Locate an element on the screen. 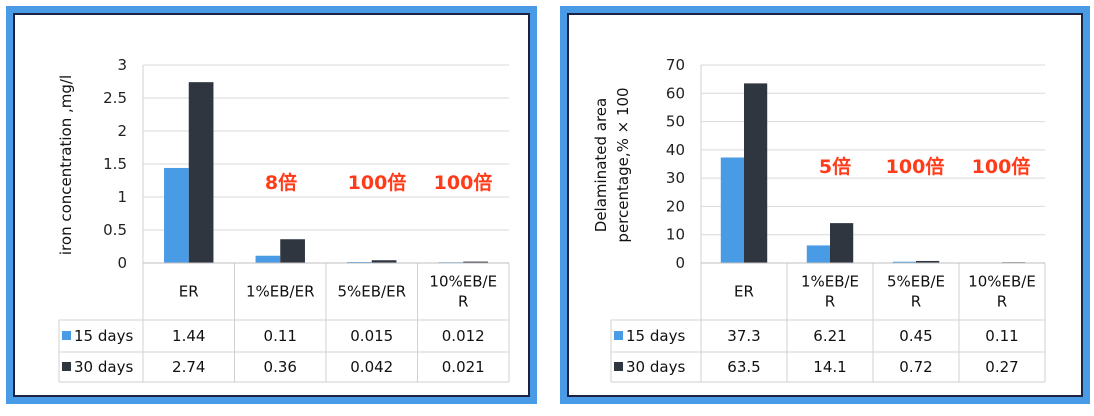  category-label: 5%EB/ER is located at coordinates (371, 292).